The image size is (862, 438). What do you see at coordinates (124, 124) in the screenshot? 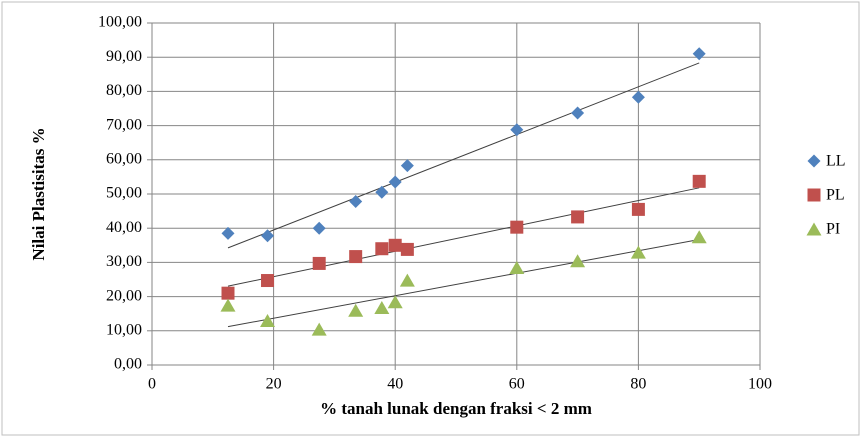
I see `y-tick-label: 70,00` at bounding box center [124, 124].